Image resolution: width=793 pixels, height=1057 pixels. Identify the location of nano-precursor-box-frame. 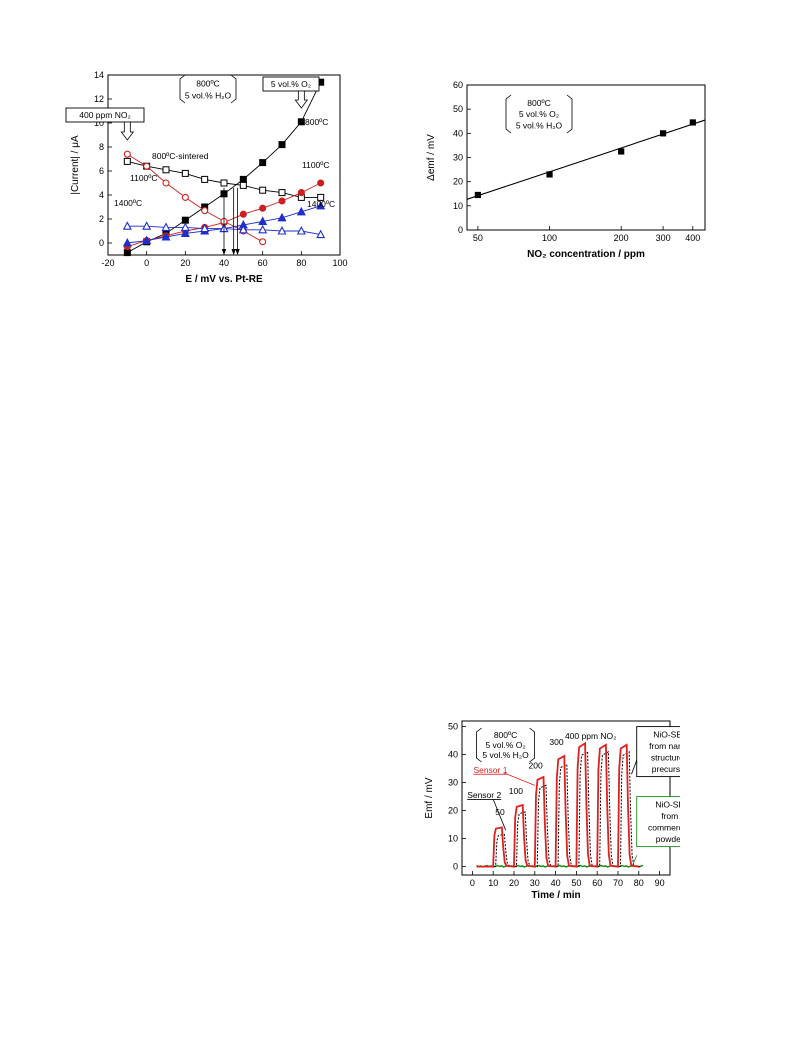
(658, 752).